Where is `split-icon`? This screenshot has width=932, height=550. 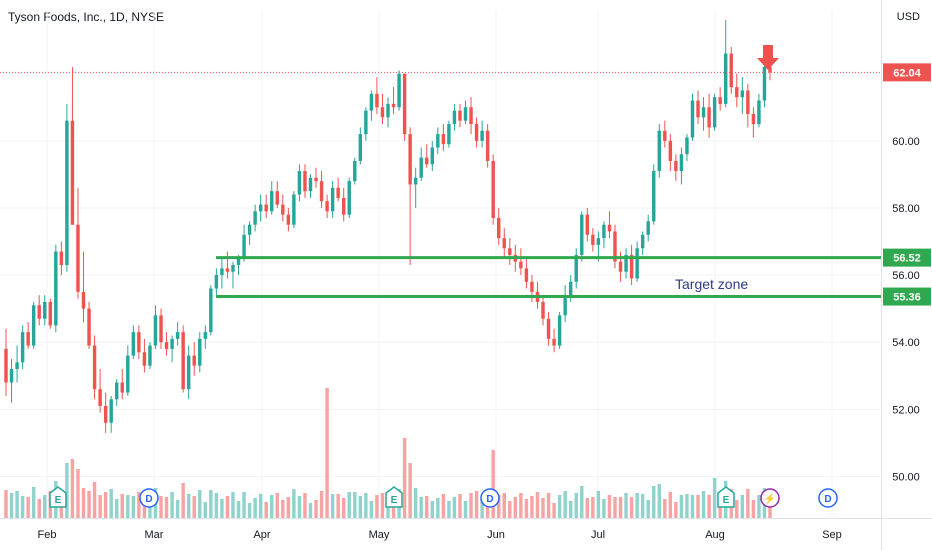
split-icon is located at coordinates (770, 498).